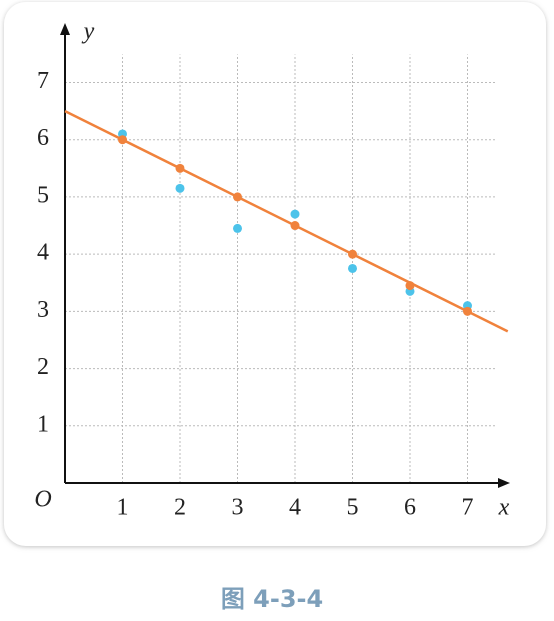 This screenshot has width=554, height=621. I want to click on x-axis-arrow, so click(504, 483).